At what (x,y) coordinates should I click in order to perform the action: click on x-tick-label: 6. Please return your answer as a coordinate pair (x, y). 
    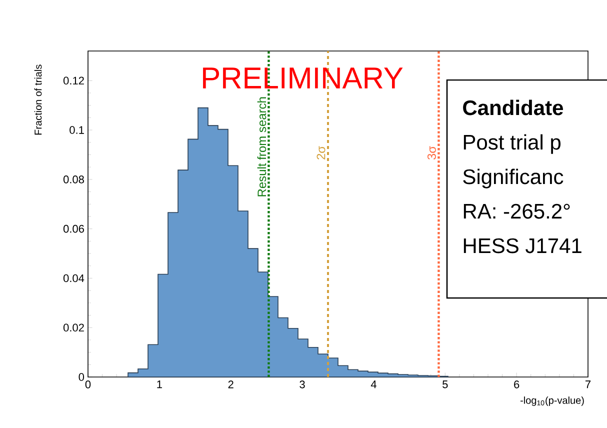
    Looking at the image, I should click on (517, 384).